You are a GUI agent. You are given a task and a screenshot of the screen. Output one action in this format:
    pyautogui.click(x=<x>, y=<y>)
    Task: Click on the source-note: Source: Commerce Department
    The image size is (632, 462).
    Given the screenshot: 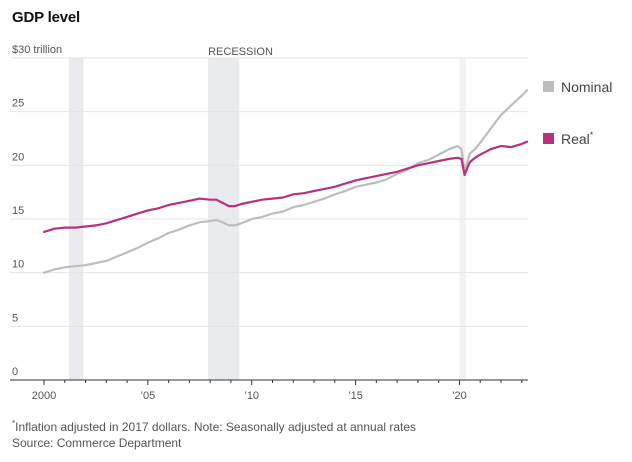 What is the action you would take?
    pyautogui.click(x=97, y=443)
    